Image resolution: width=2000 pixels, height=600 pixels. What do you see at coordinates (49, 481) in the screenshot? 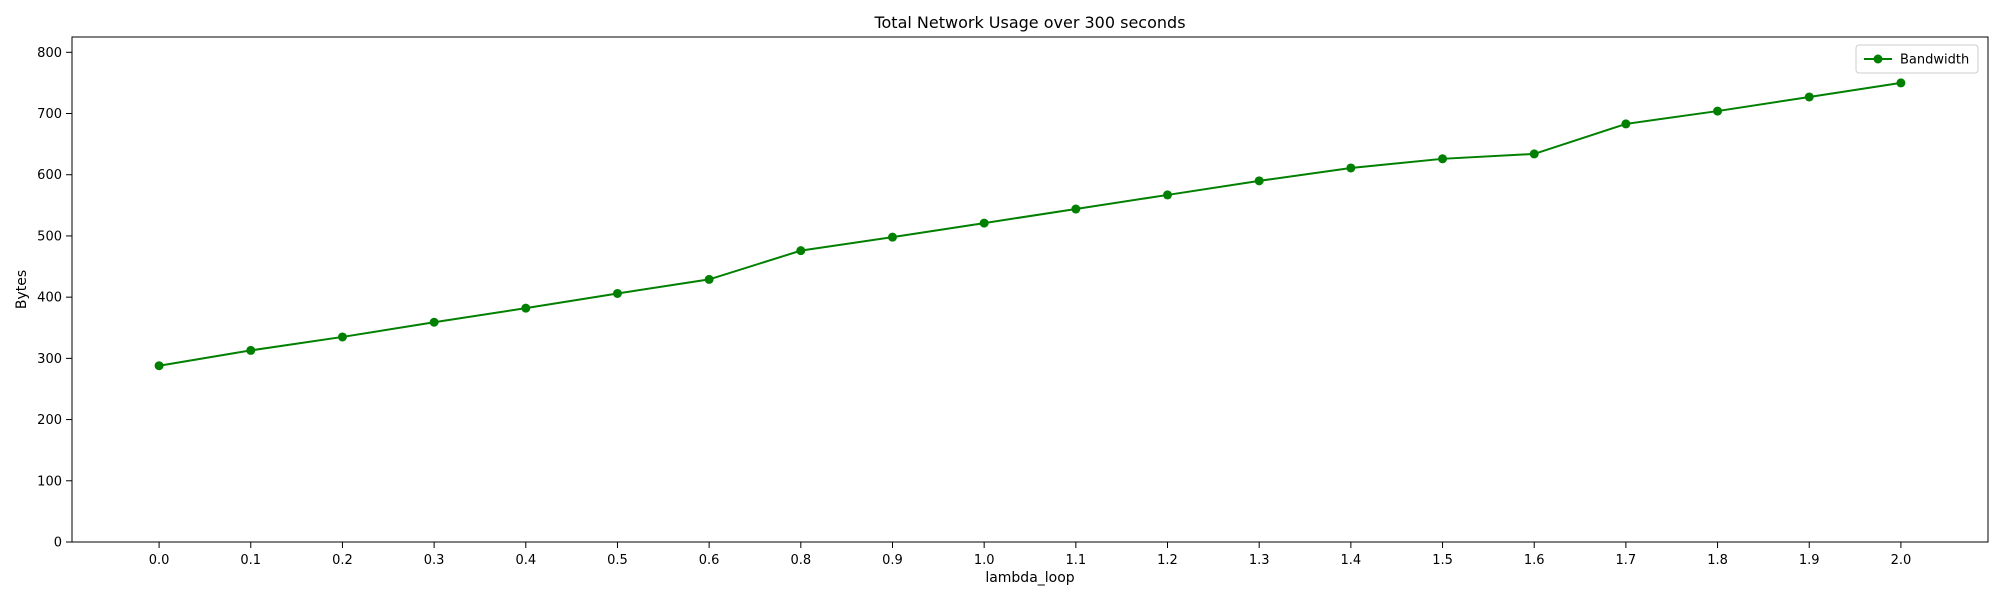
I see `y-tick-label: 100` at bounding box center [49, 481].